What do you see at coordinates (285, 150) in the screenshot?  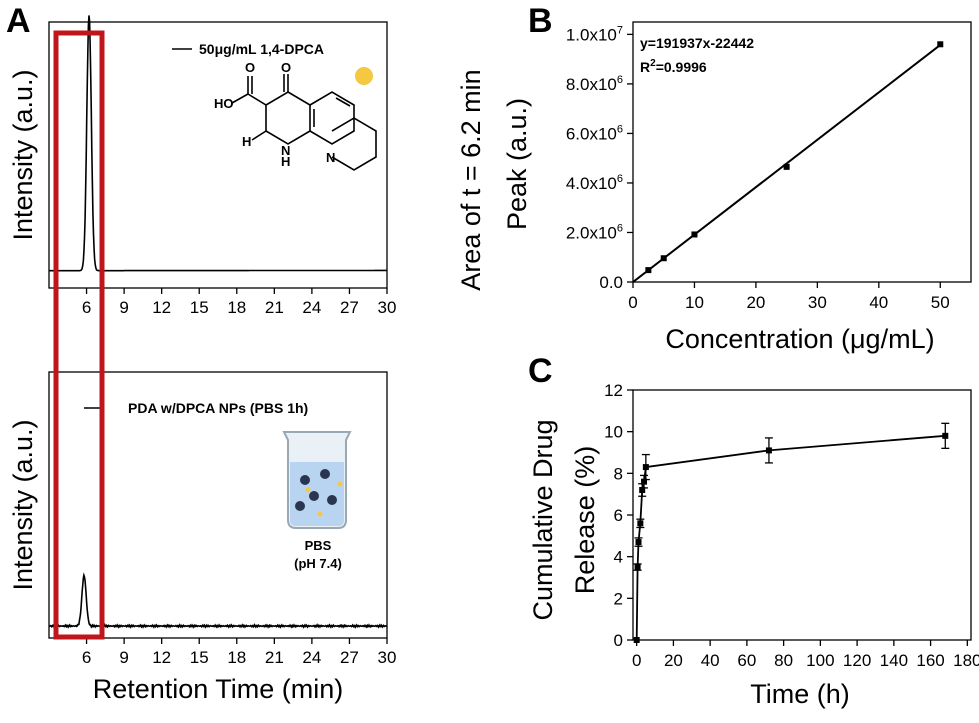 I see `molecule-label-n-ring: N` at bounding box center [285, 150].